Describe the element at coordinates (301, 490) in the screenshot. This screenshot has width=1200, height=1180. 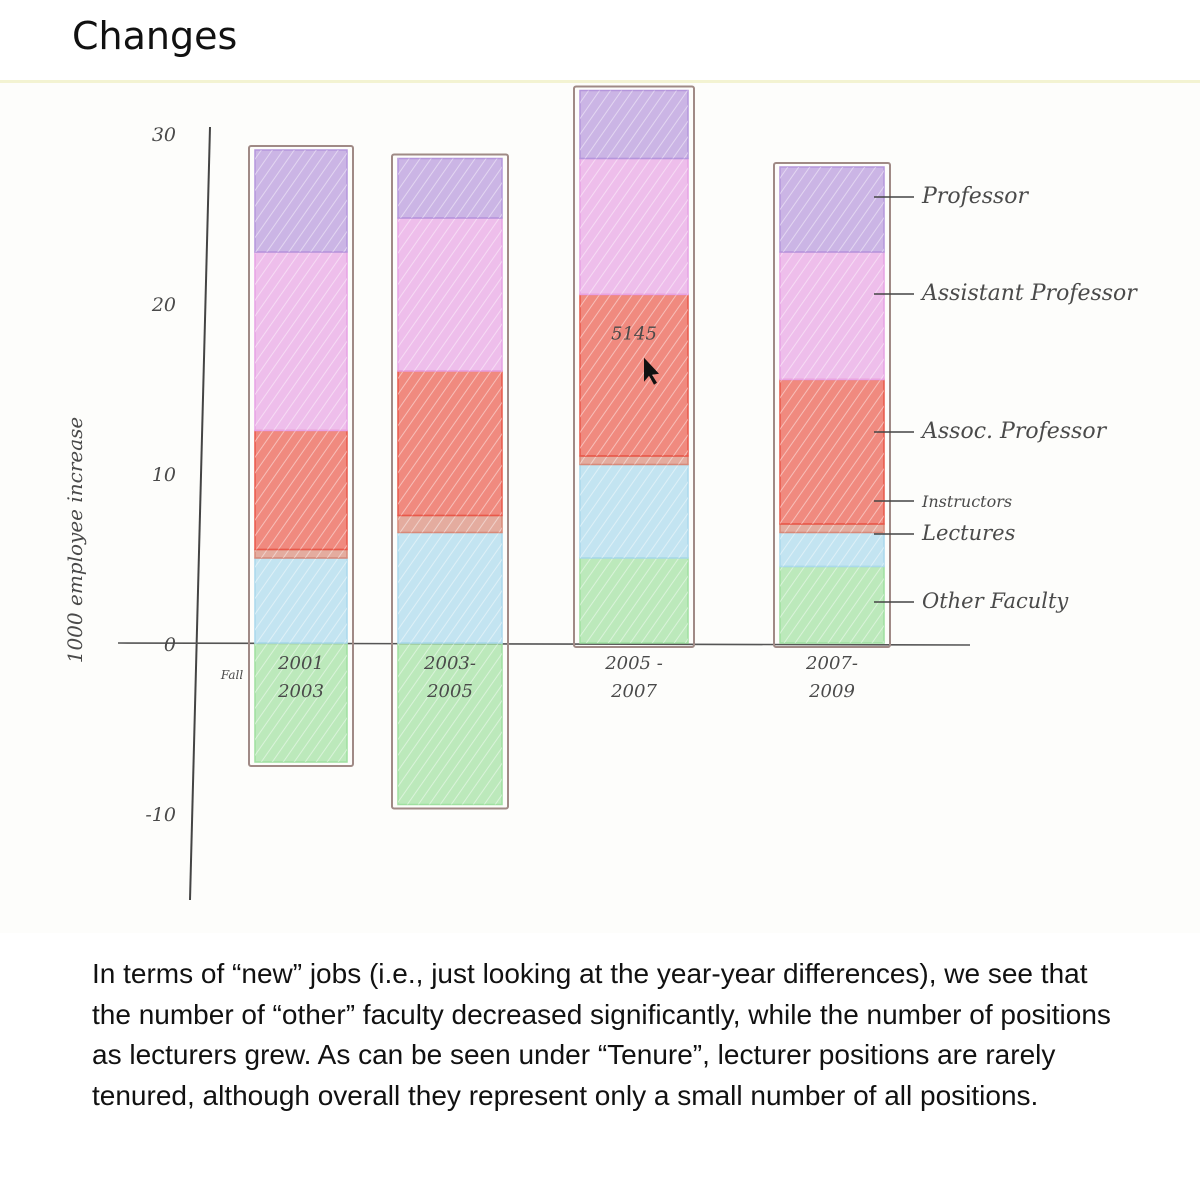
I see `bar-segment-assoc-professor-0-hatch` at that location.